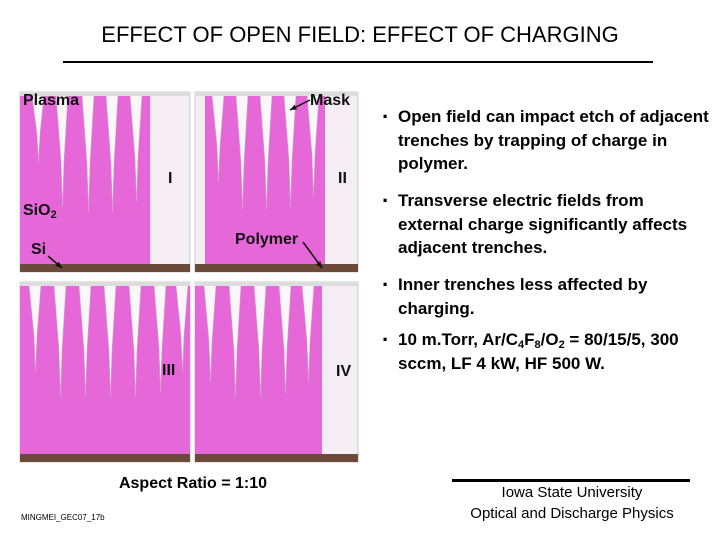 The width and height of the screenshot is (720, 540). Describe the element at coordinates (572, 492) in the screenshot. I see `affiliation: Iowa State University` at that location.